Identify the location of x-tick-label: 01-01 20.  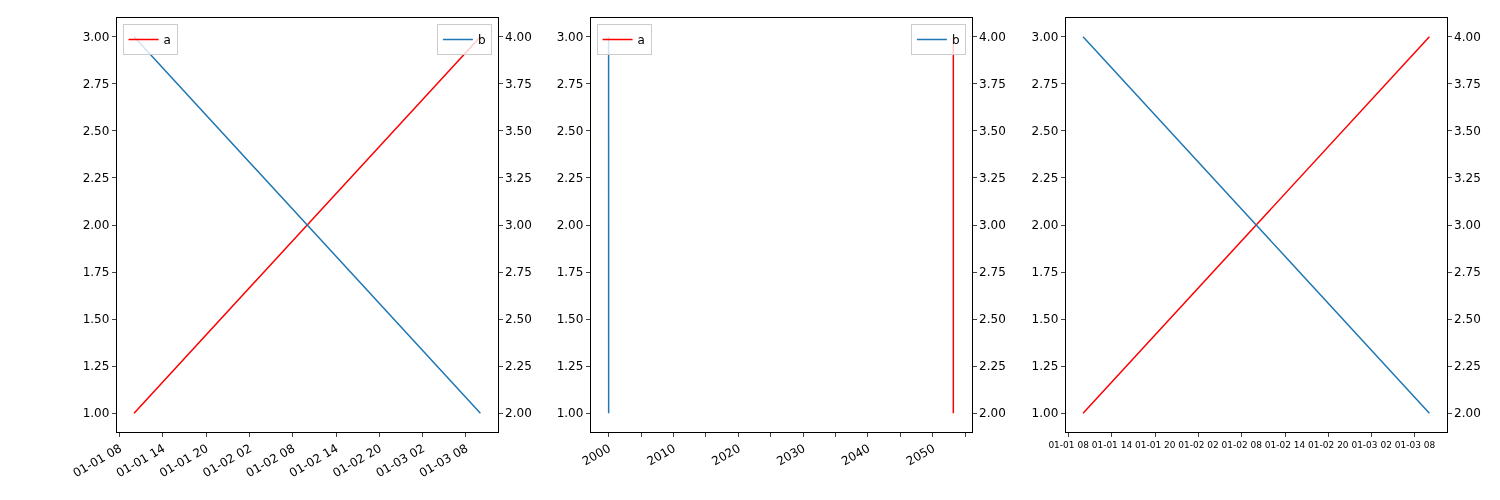
(1155, 444).